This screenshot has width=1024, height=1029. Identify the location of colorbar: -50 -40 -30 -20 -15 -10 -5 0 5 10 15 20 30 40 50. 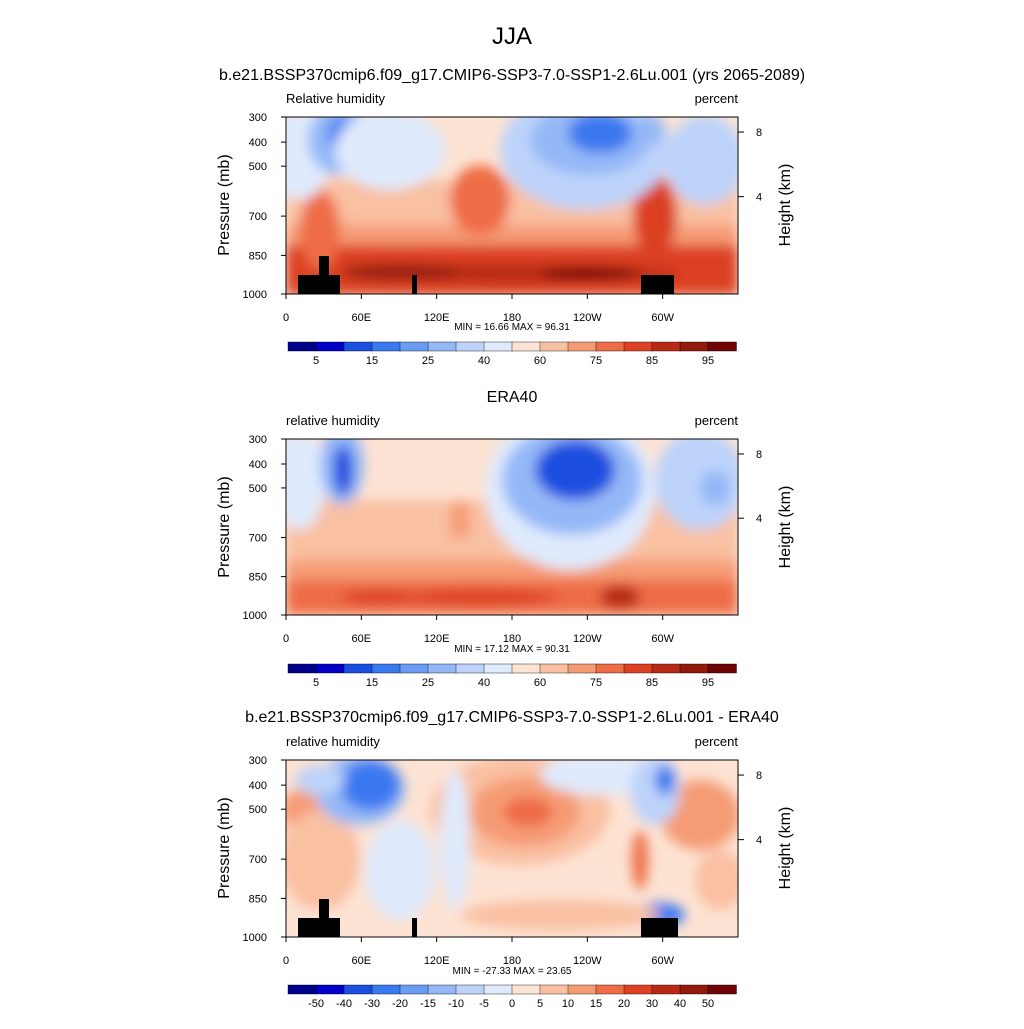
(512, 997).